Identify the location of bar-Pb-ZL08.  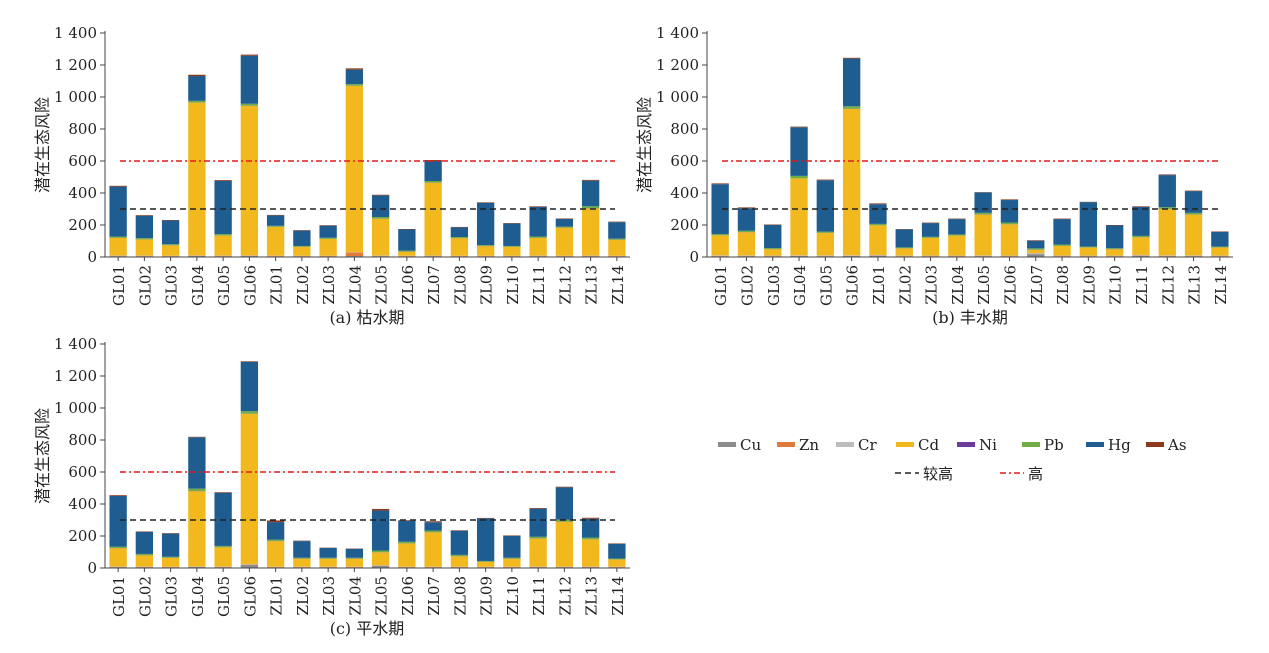
(459, 555).